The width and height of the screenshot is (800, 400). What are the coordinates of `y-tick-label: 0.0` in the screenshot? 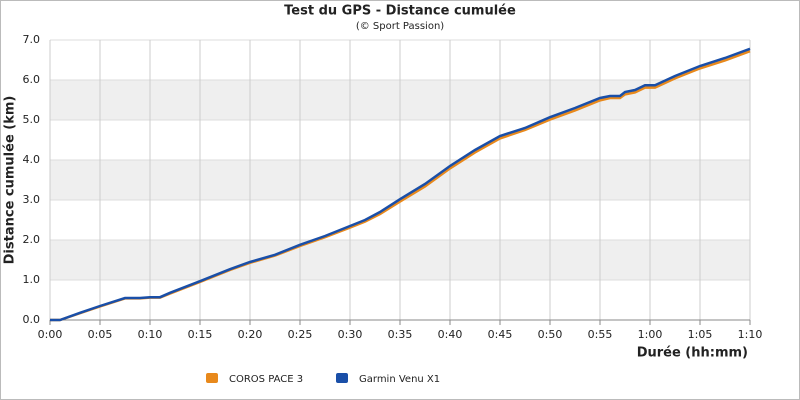 It's located at (32, 319).